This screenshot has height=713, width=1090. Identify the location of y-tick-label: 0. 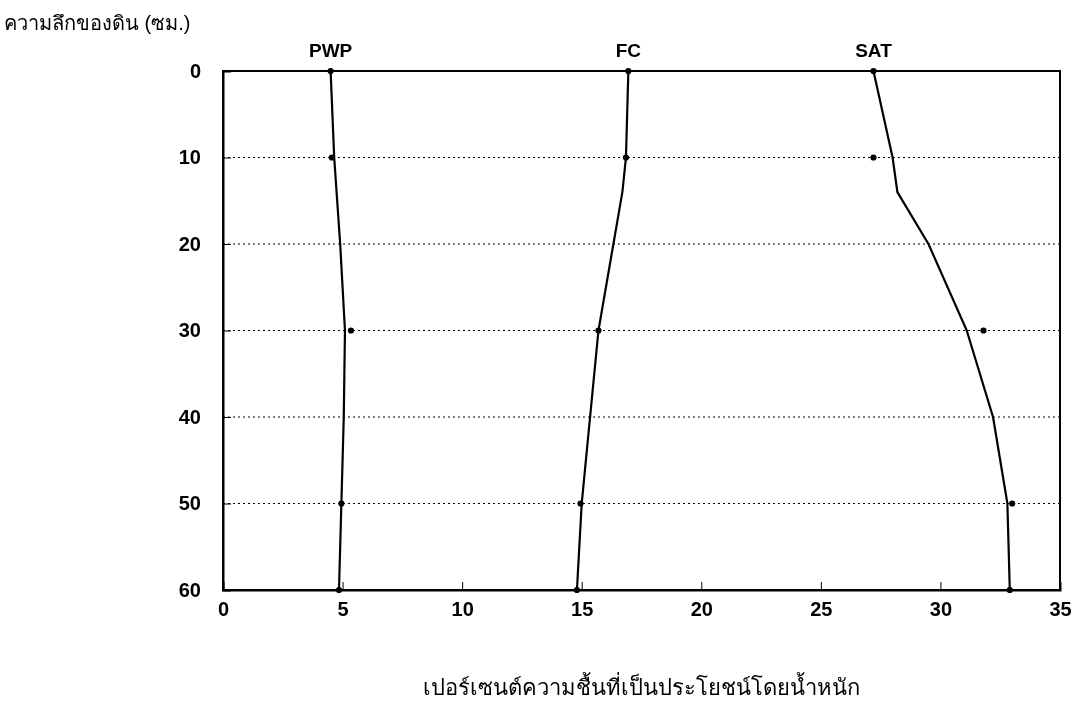
(195, 70).